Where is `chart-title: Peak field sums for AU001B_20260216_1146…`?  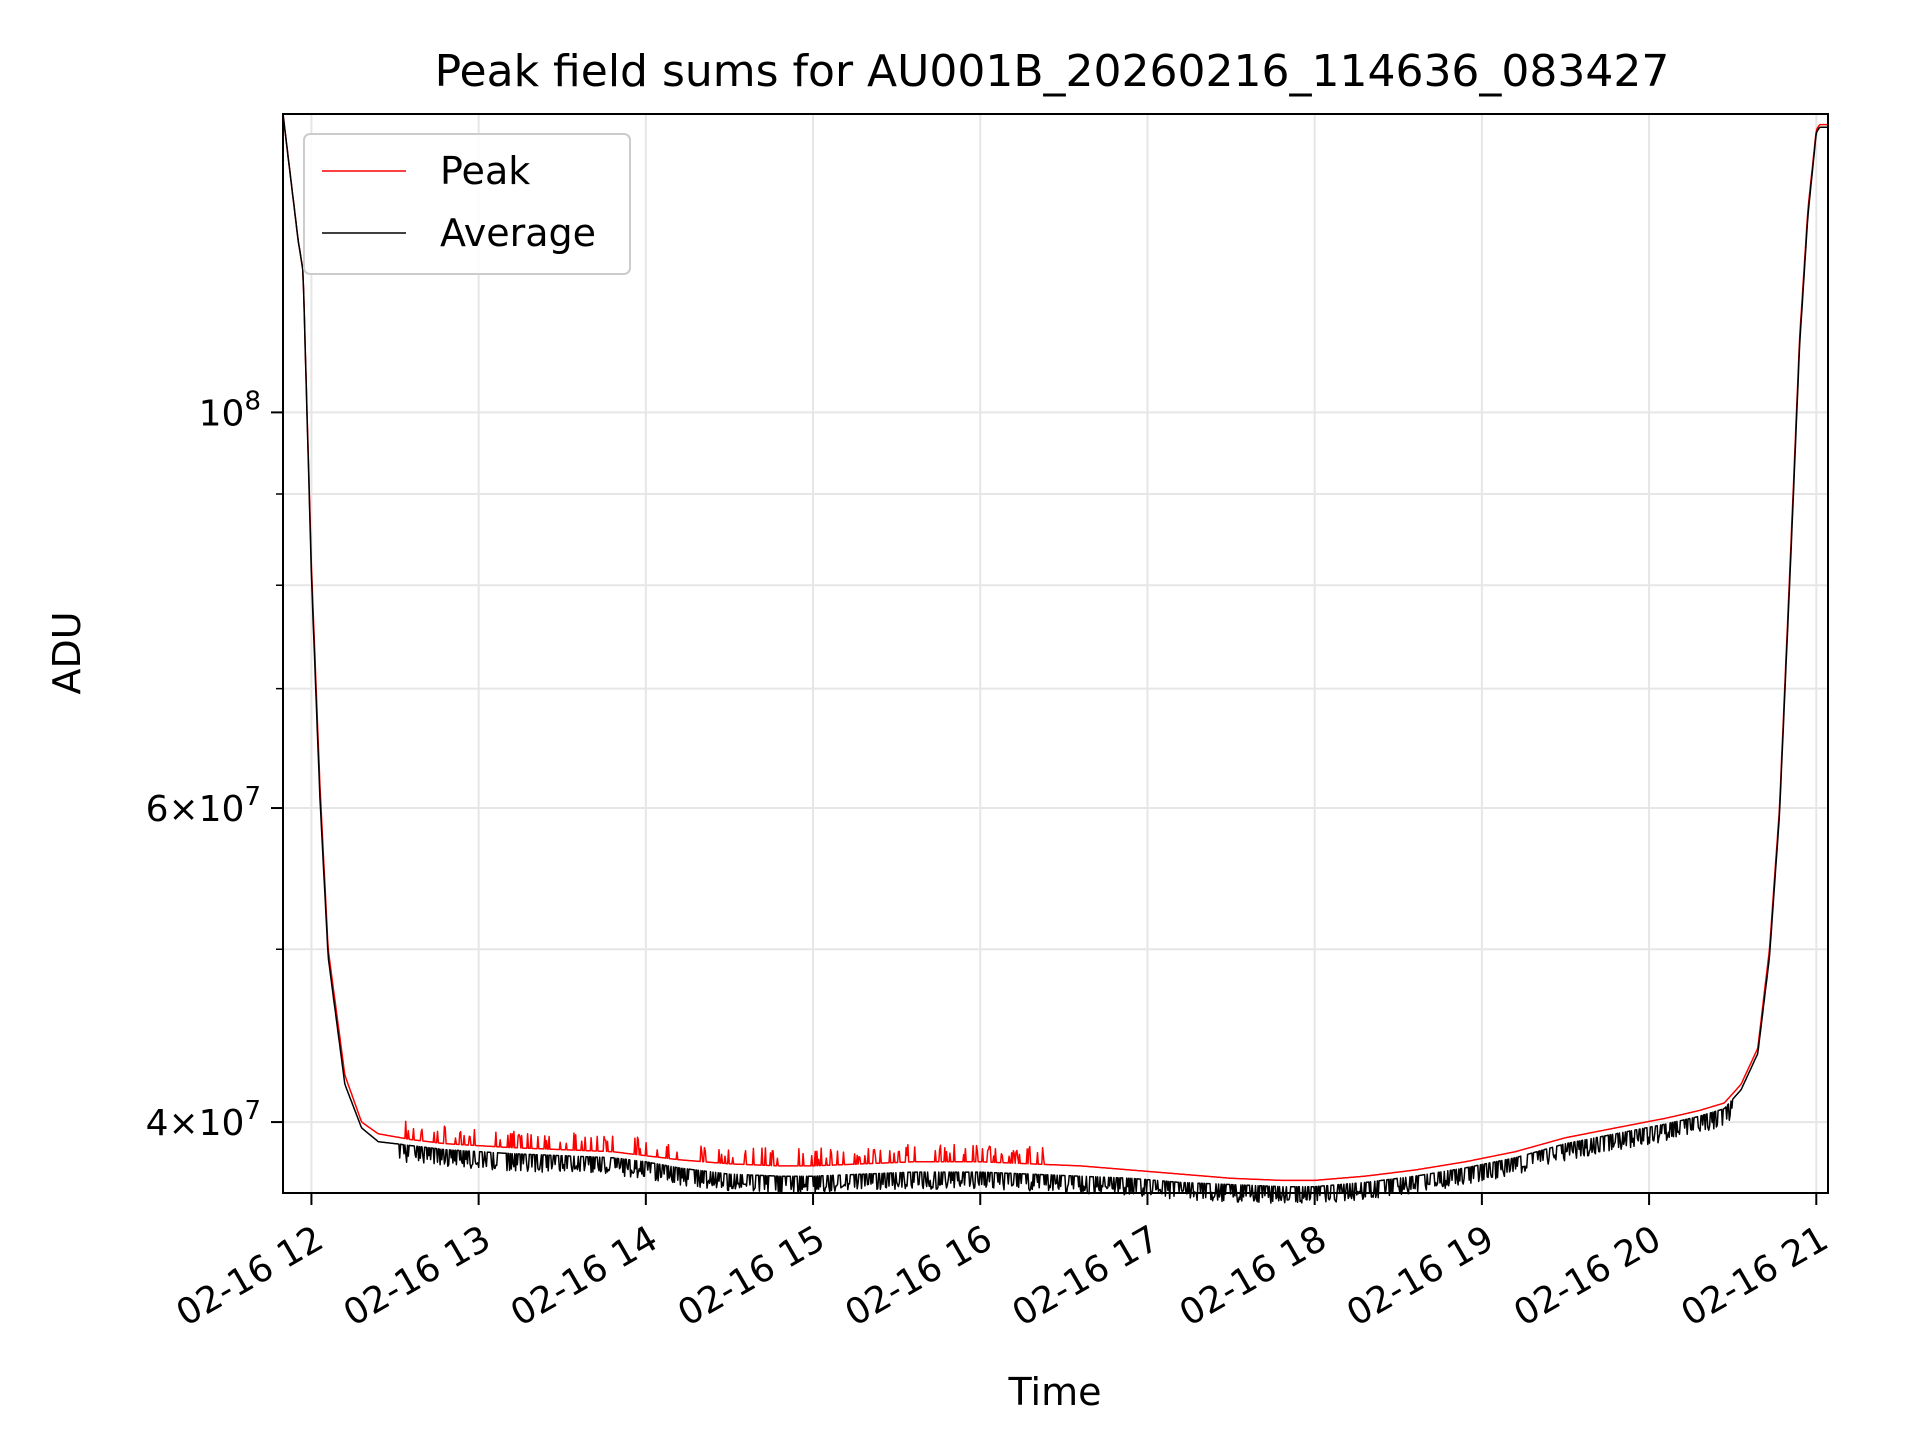 chart-title: Peak field sums for AU001B_20260216_1146… is located at coordinates (1052, 71).